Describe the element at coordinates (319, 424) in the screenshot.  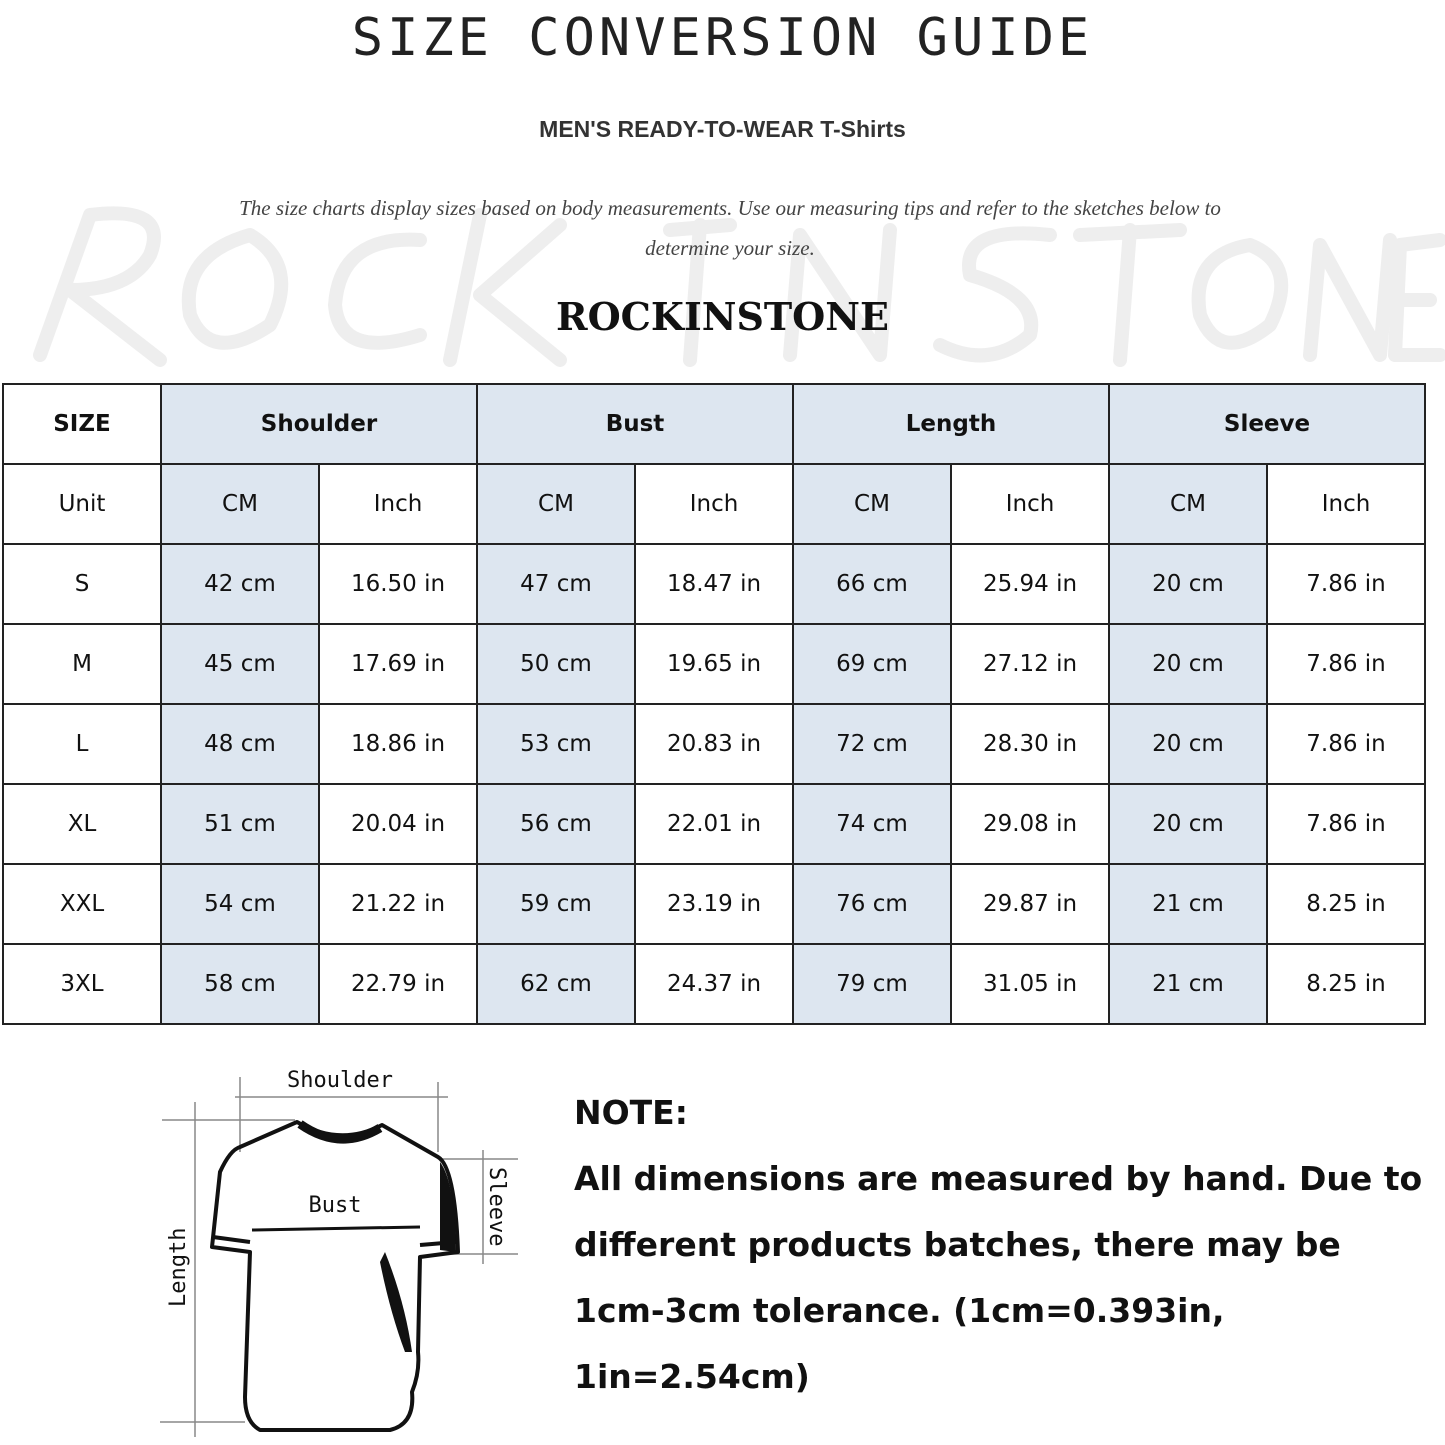
I see `group-header: Shoulder` at that location.